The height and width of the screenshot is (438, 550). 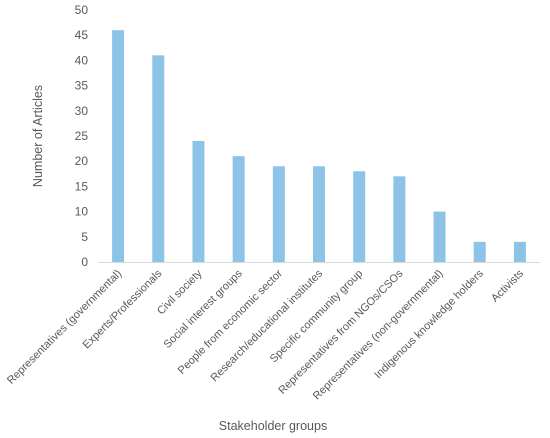 What do you see at coordinates (273, 426) in the screenshot?
I see `x-axis-title: Stakeholder groups` at bounding box center [273, 426].